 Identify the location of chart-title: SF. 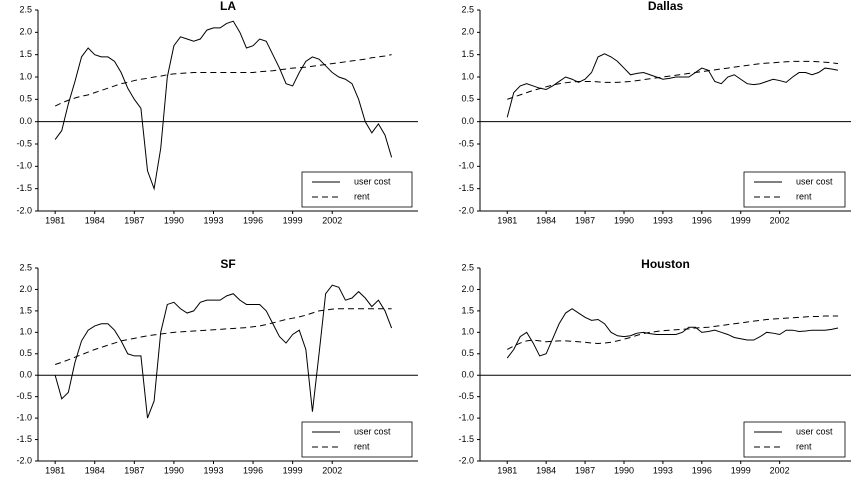
(227, 264).